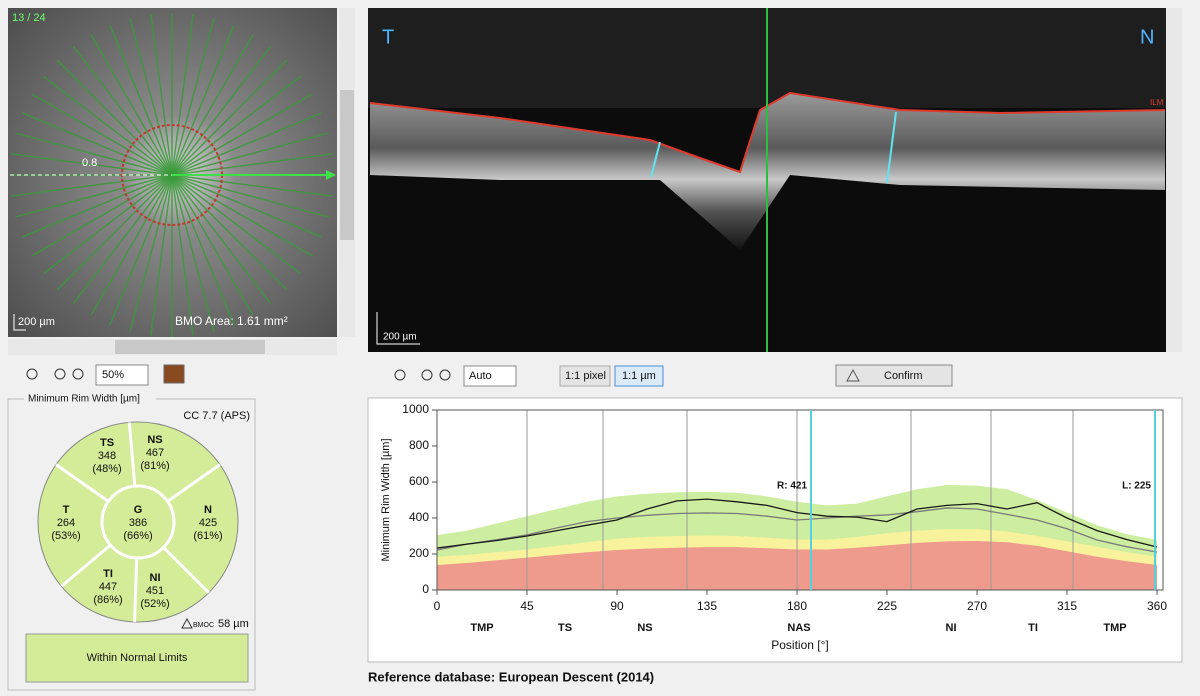 This screenshot has height=696, width=1200. Describe the element at coordinates (639, 376) in the screenshot. I see `um-button` at that location.